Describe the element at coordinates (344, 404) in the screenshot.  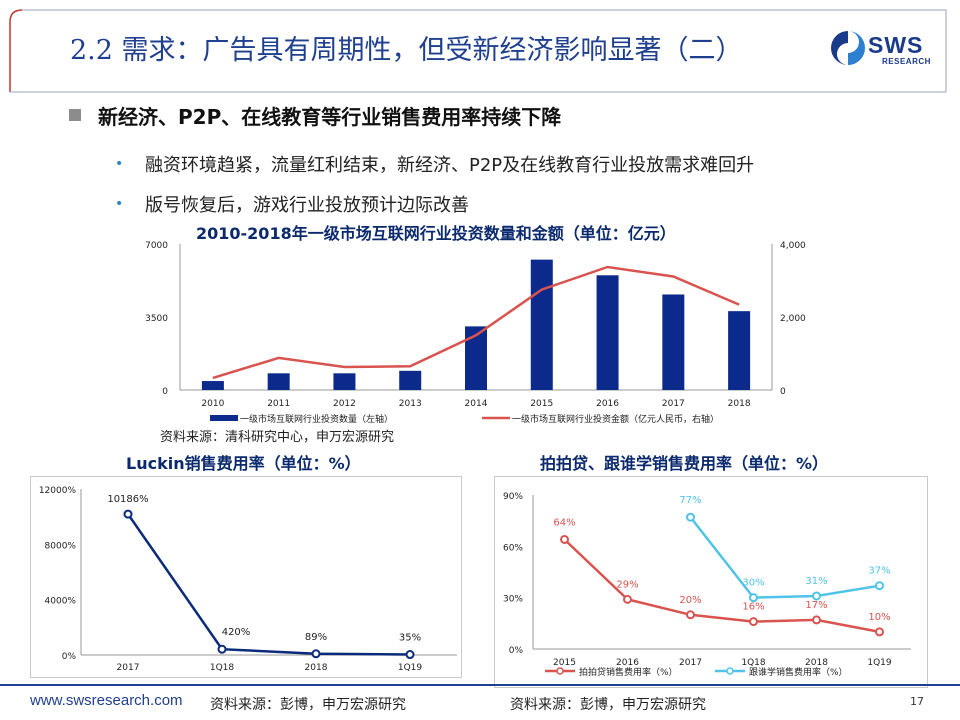
I see `chart1-x-tick: 2012` at that location.